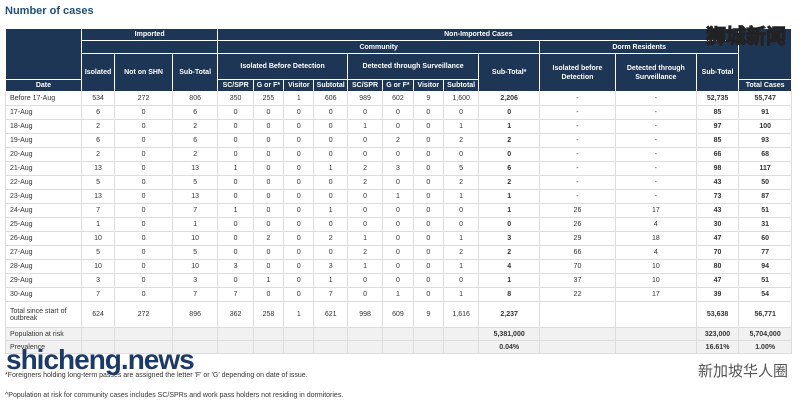 The width and height of the screenshot is (800, 403). I want to click on table-cell: 1,600, so click(461, 98).